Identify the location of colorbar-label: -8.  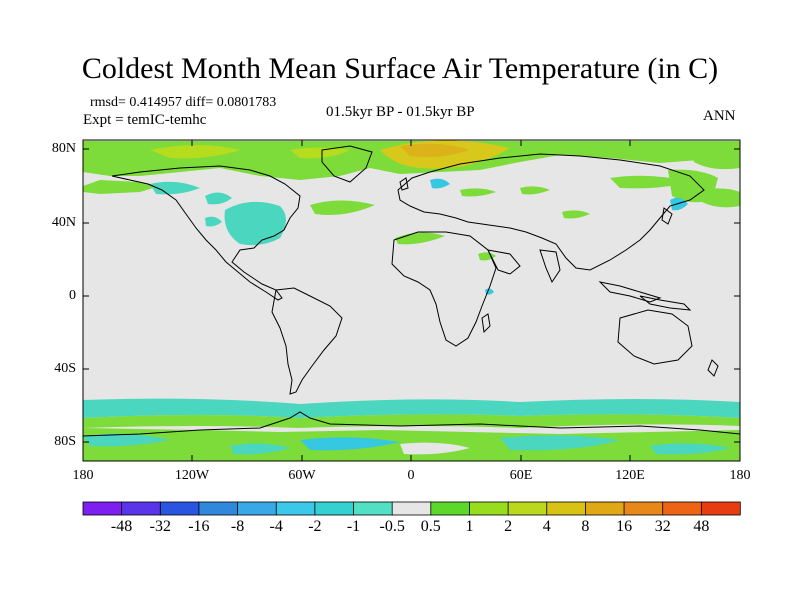
(237, 526).